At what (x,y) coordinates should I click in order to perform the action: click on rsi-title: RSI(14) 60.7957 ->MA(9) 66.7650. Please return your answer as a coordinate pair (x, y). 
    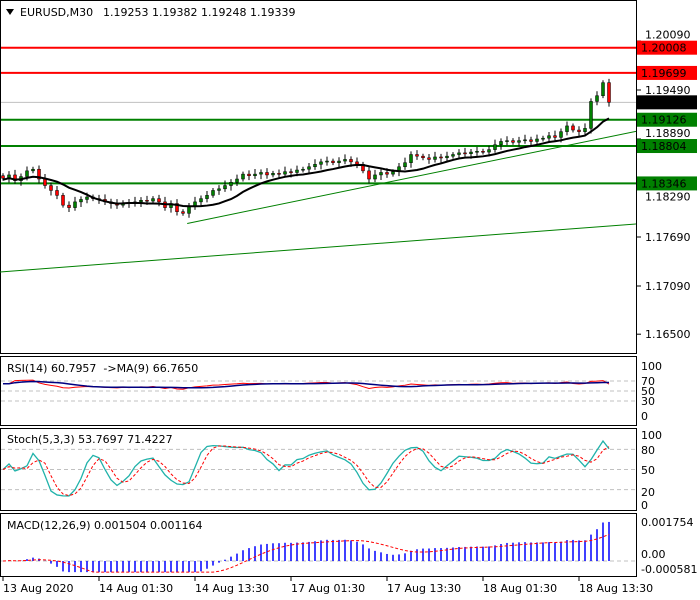
    Looking at the image, I should click on (102, 368).